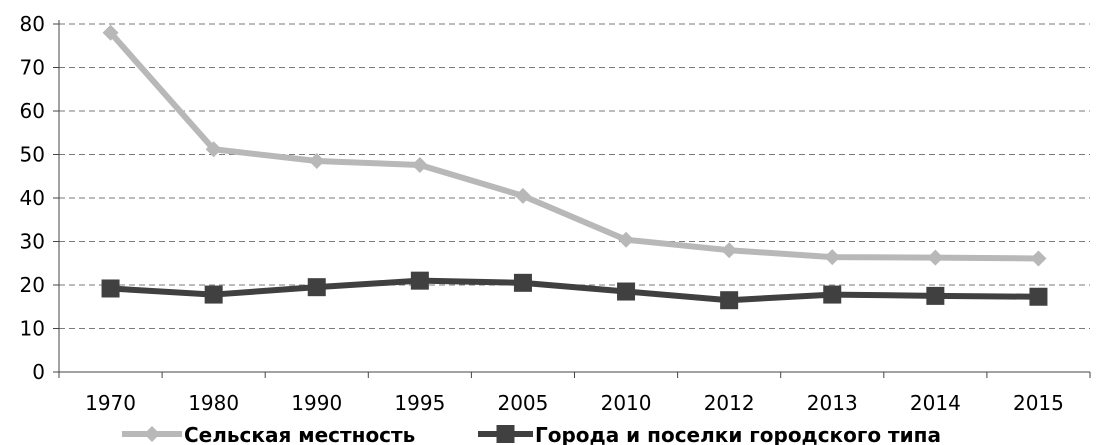 The width and height of the screenshot is (1105, 445). I want to click on series-1-point-2012, so click(729, 250).